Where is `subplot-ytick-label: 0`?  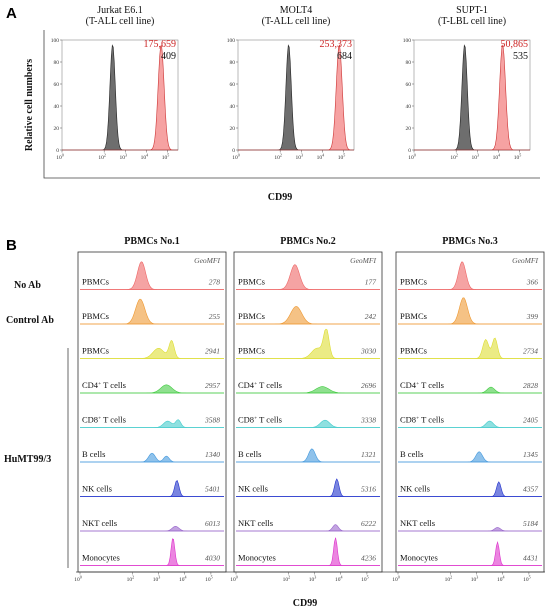 subplot-ytick-label: 0 is located at coordinates (409, 151).